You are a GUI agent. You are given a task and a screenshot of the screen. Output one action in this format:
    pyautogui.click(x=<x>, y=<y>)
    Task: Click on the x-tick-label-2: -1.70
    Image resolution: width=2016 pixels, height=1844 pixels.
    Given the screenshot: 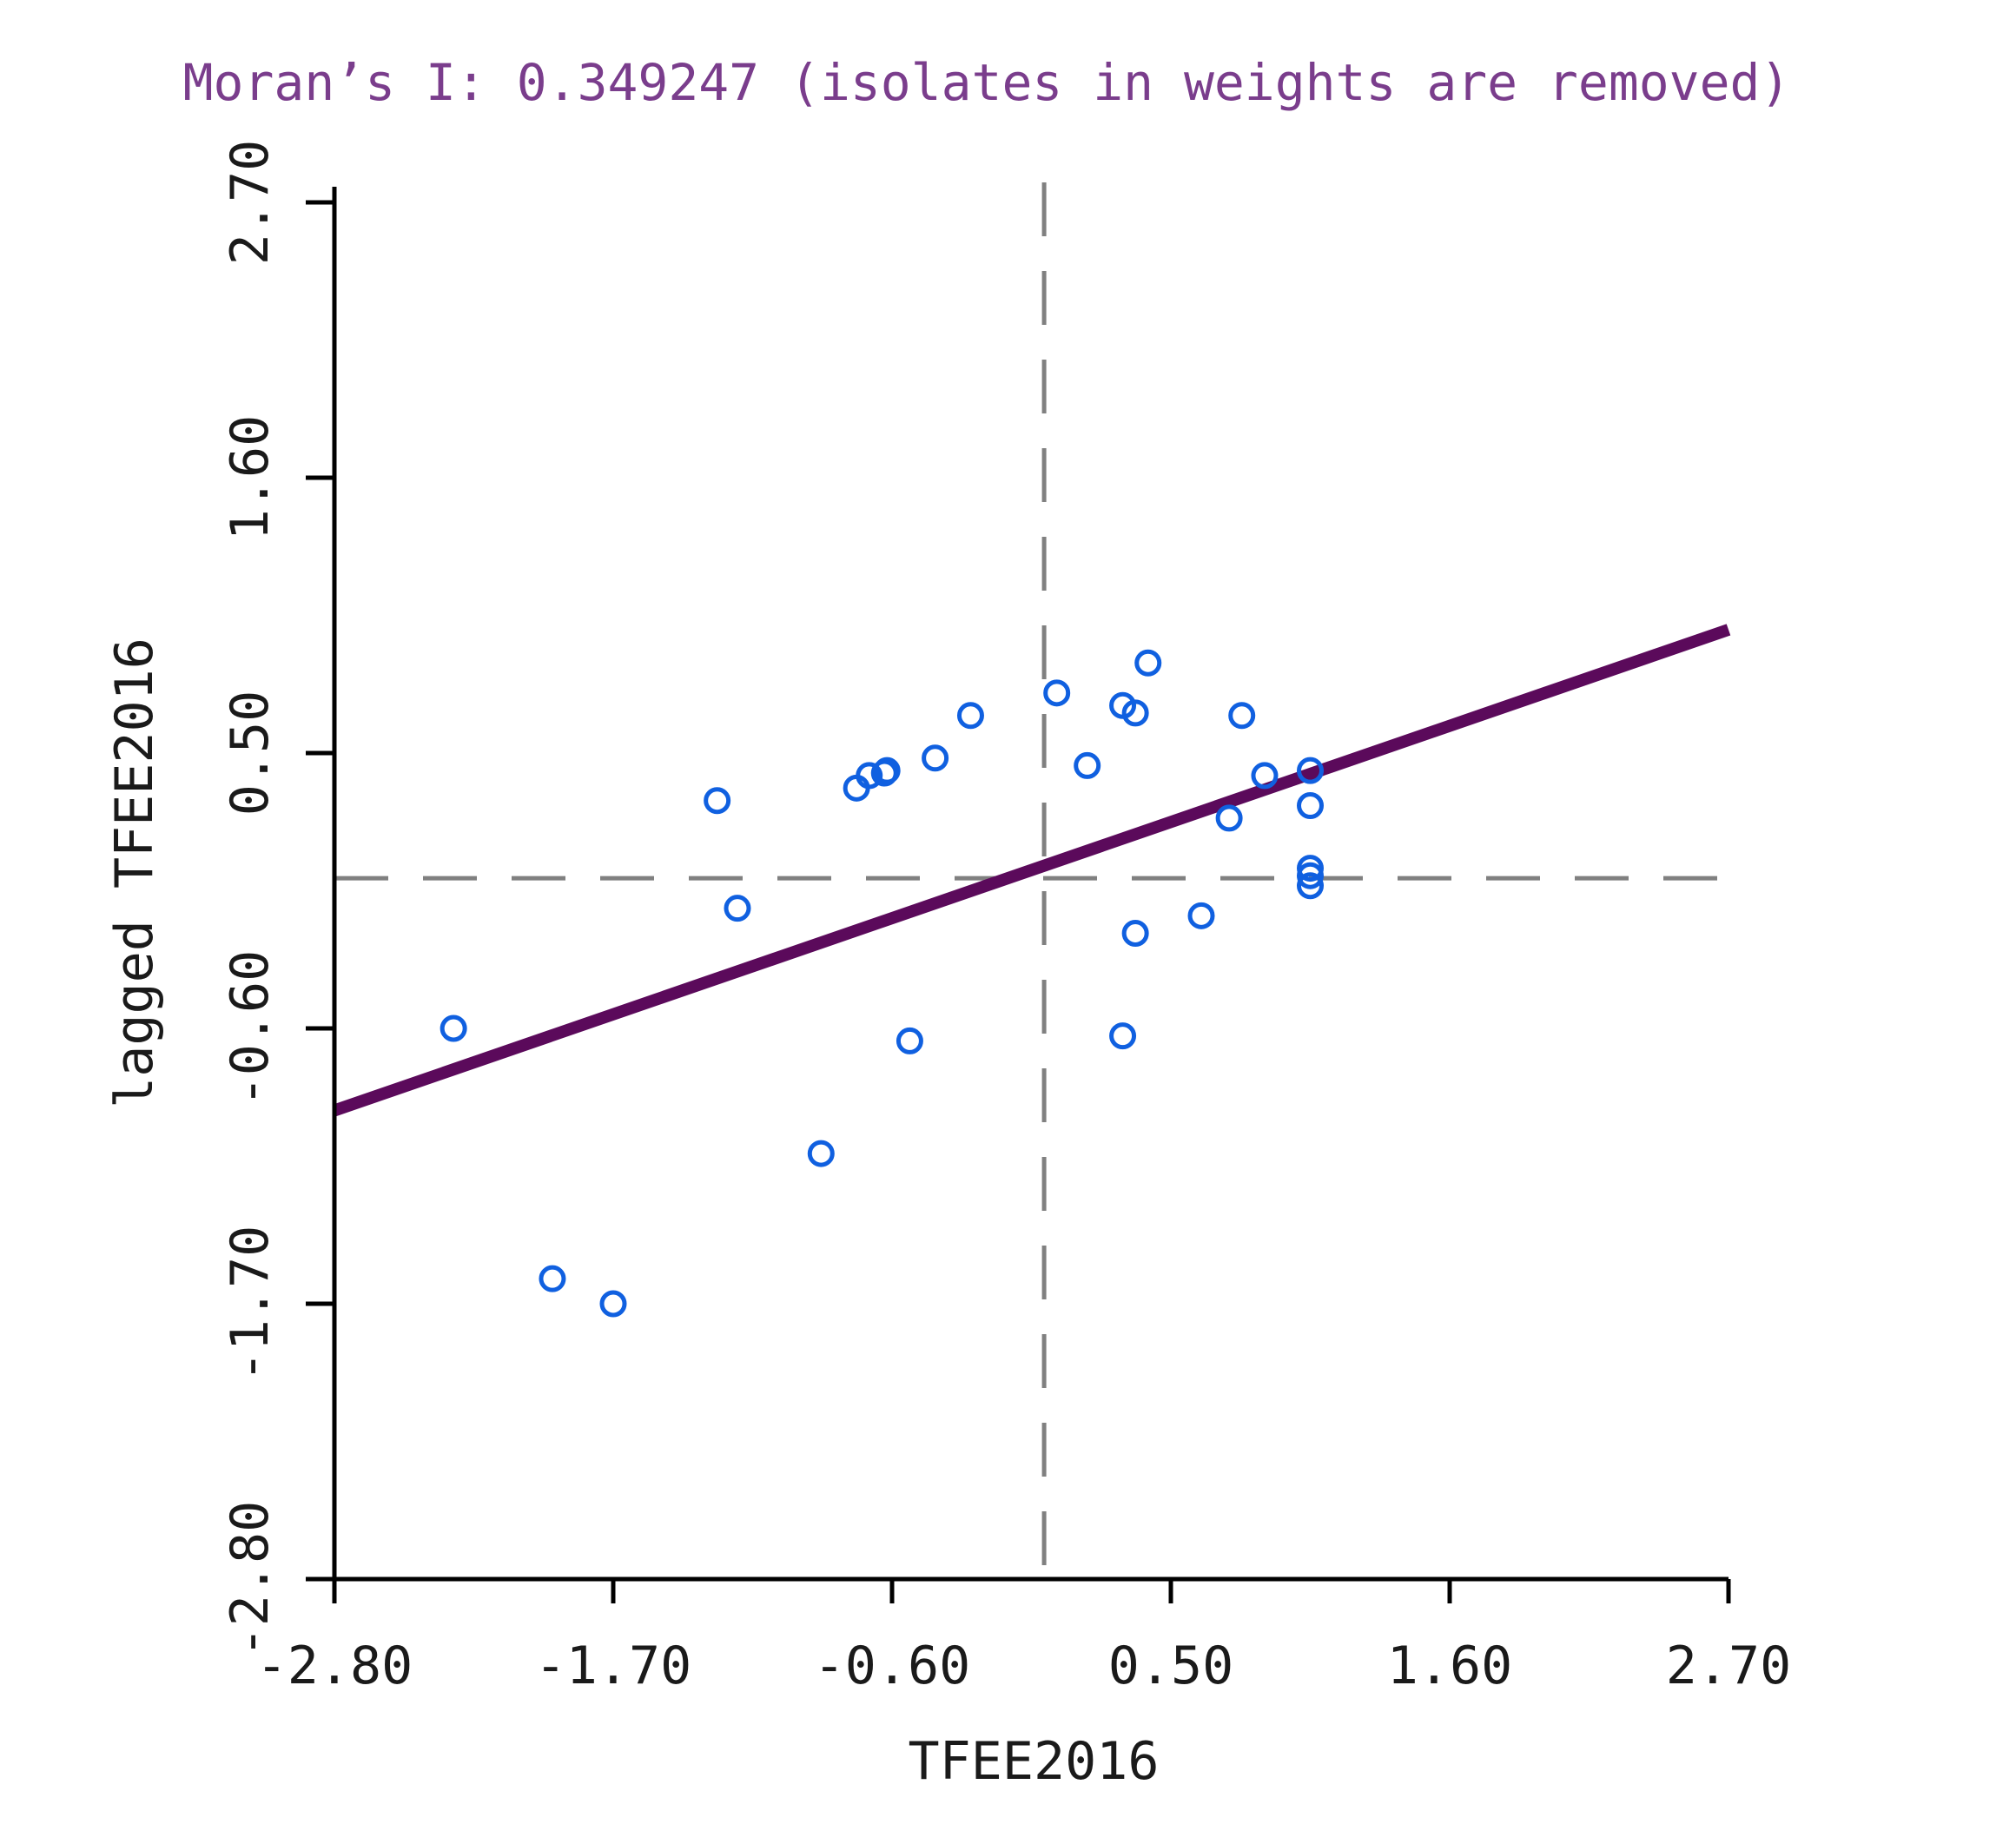 What is the action you would take?
    pyautogui.click(x=613, y=1666)
    